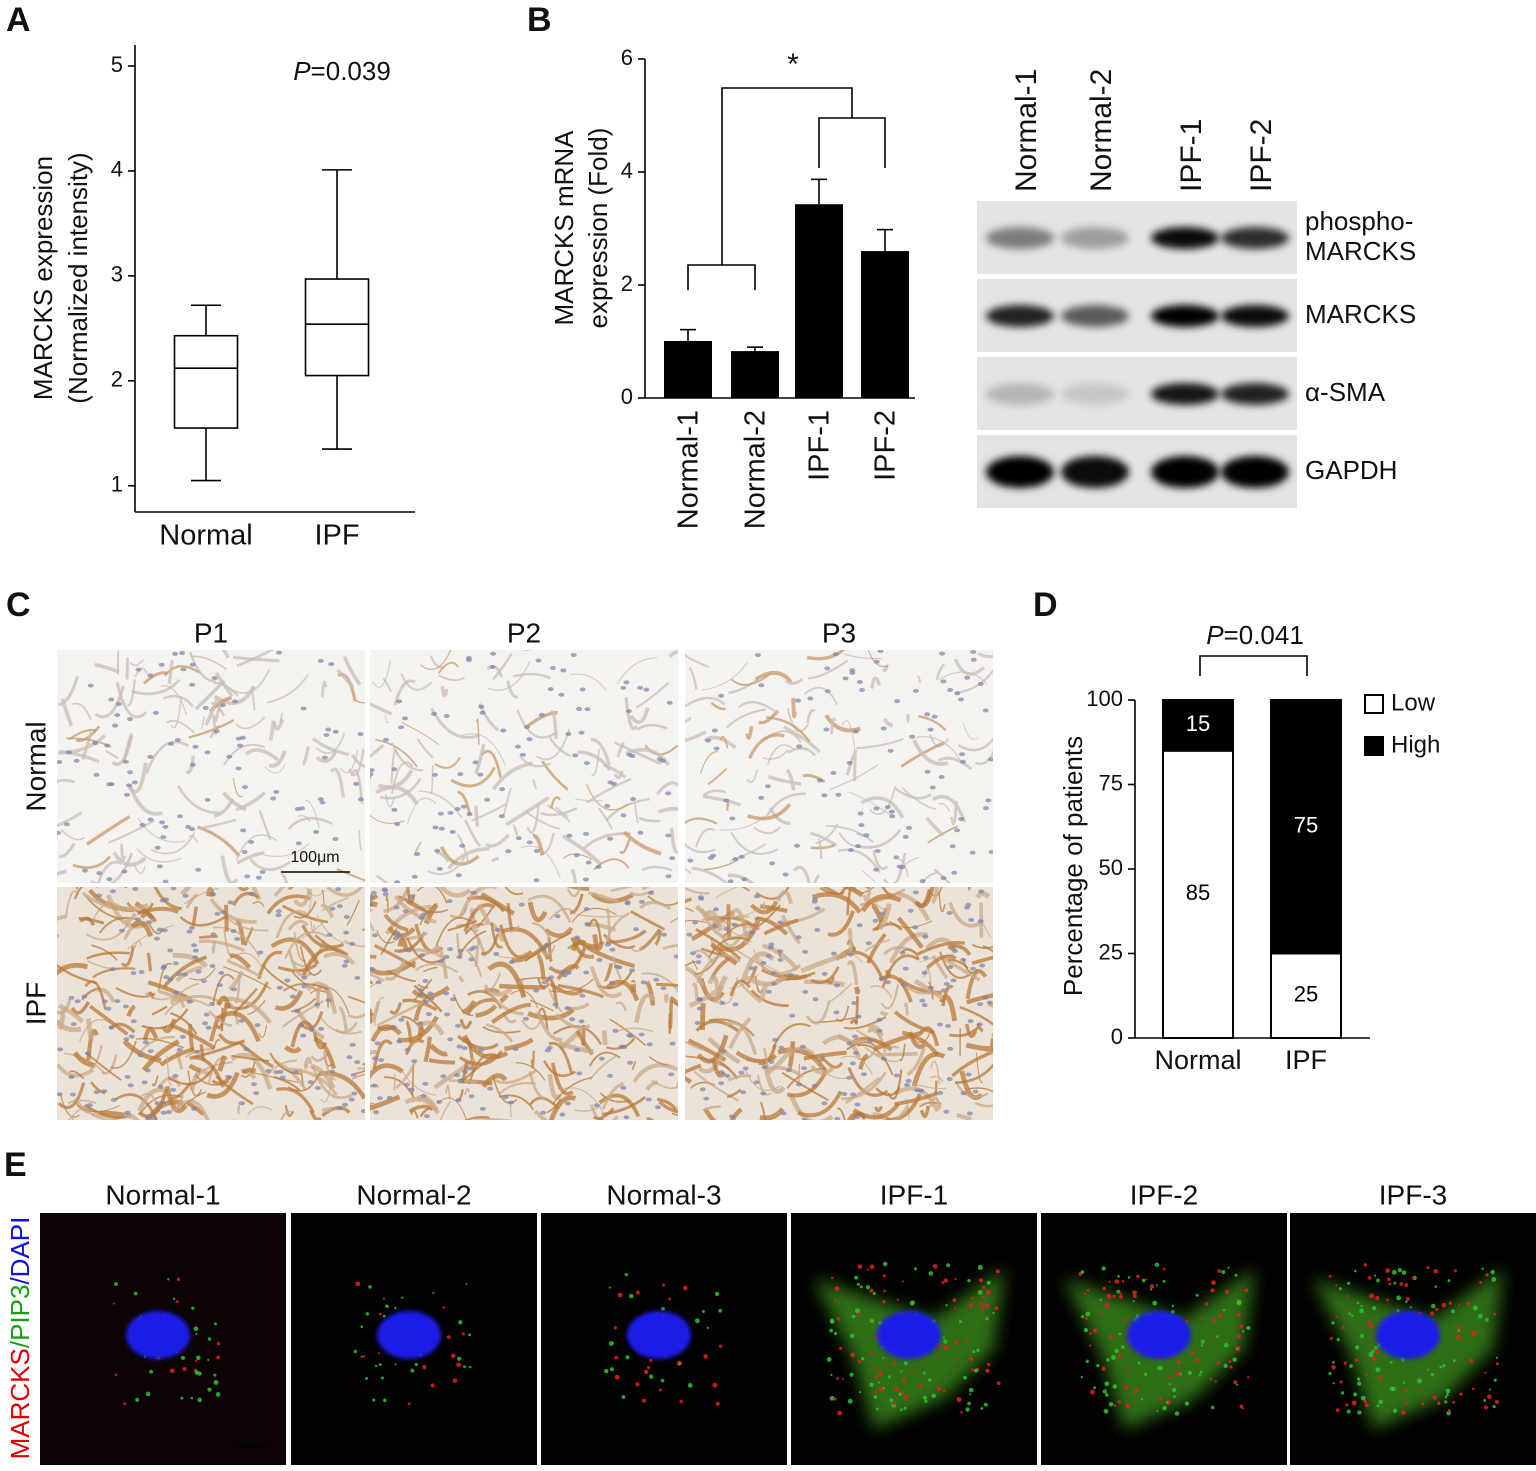 Image resolution: width=1536 pixels, height=1471 pixels. What do you see at coordinates (1185, 316) in the screenshot?
I see `blot-band` at bounding box center [1185, 316].